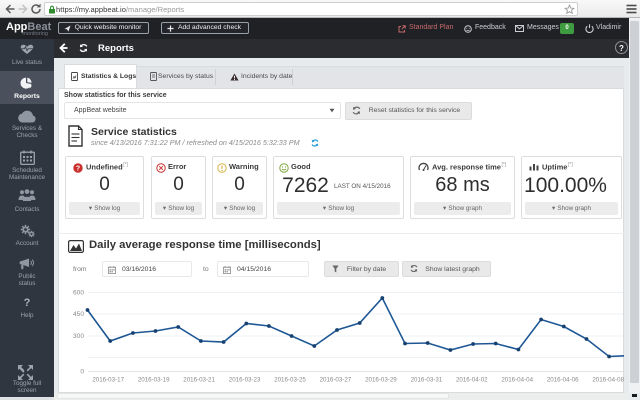 Image resolution: width=640 pixels, height=400 pixels. I want to click on svg-text: 2016-03-17, so click(108, 380).